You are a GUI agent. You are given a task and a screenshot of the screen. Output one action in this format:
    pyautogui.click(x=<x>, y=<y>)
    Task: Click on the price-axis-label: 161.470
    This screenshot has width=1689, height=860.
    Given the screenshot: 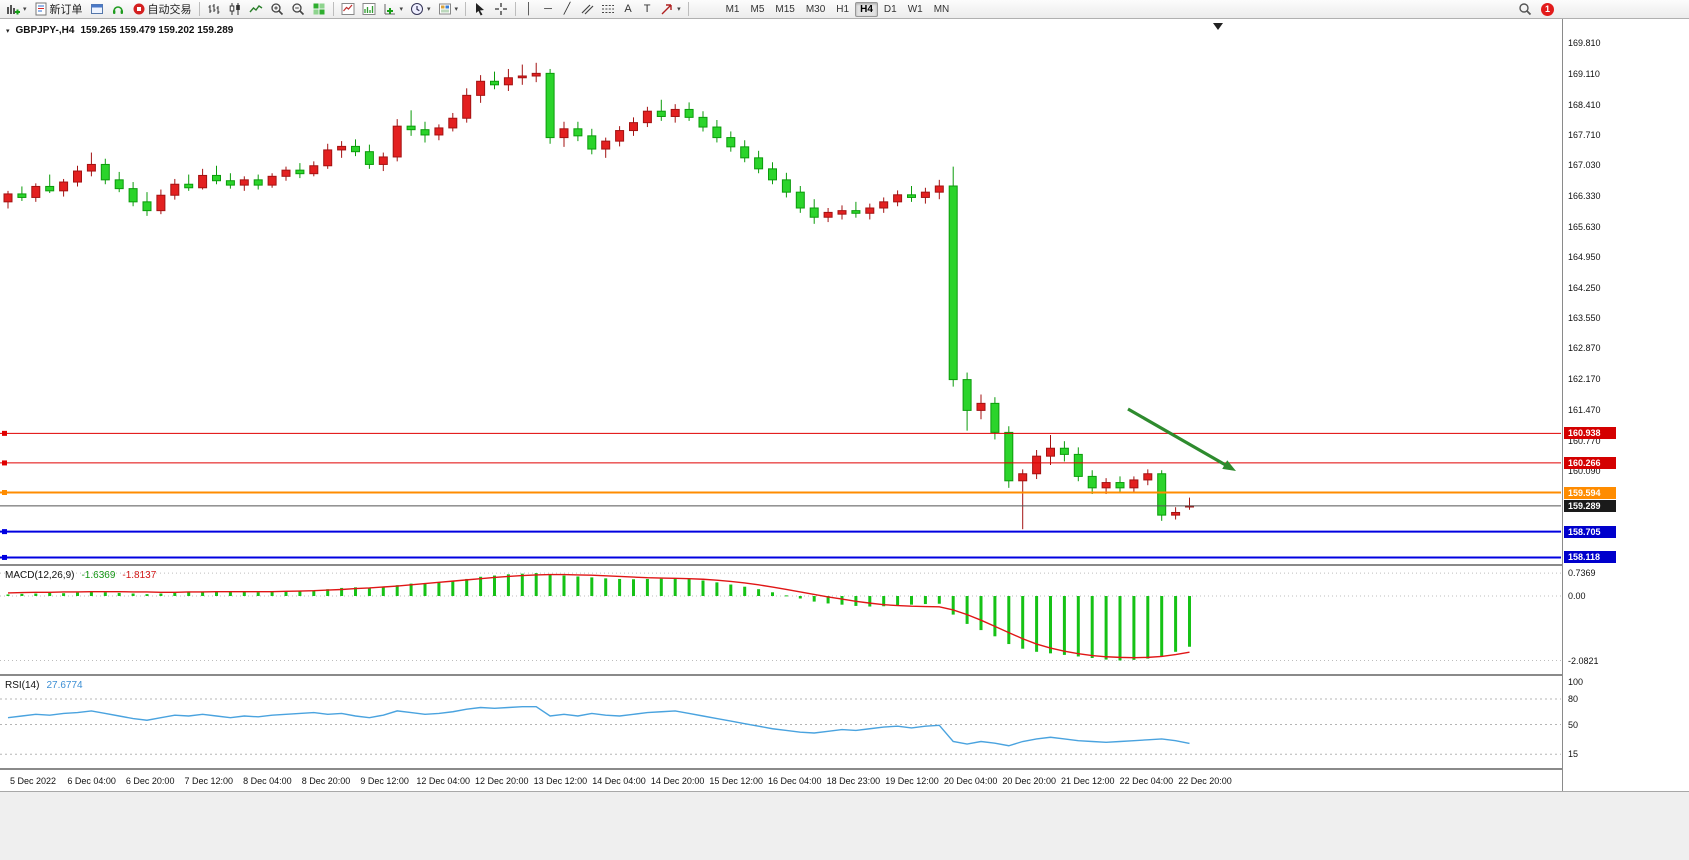 What is the action you would take?
    pyautogui.click(x=1584, y=409)
    